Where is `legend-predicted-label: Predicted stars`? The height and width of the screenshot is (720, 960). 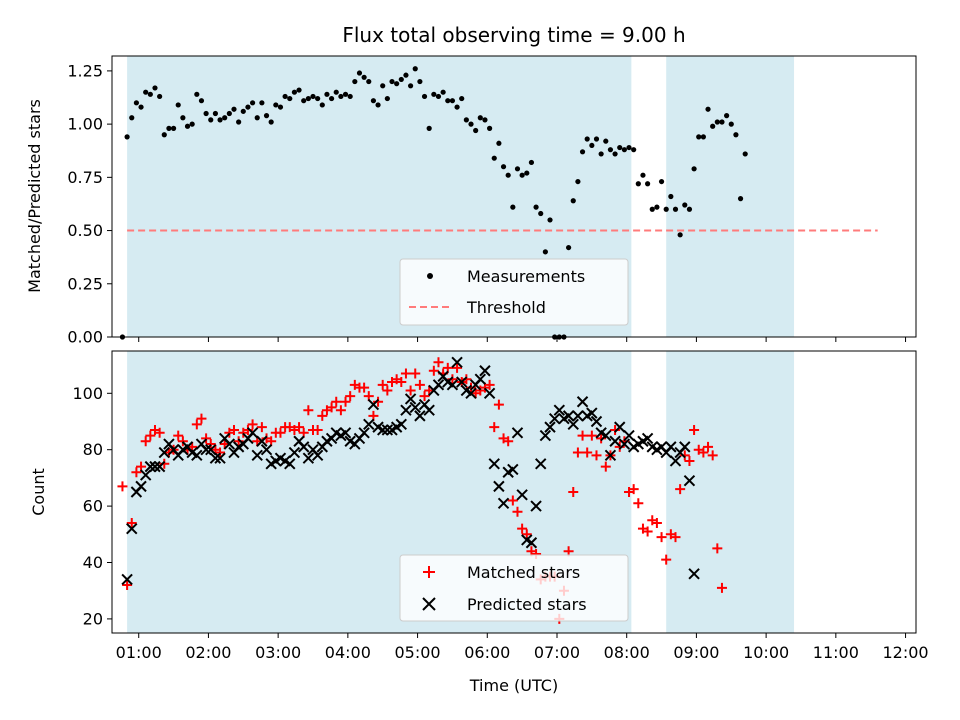 legend-predicted-label: Predicted stars is located at coordinates (527, 604).